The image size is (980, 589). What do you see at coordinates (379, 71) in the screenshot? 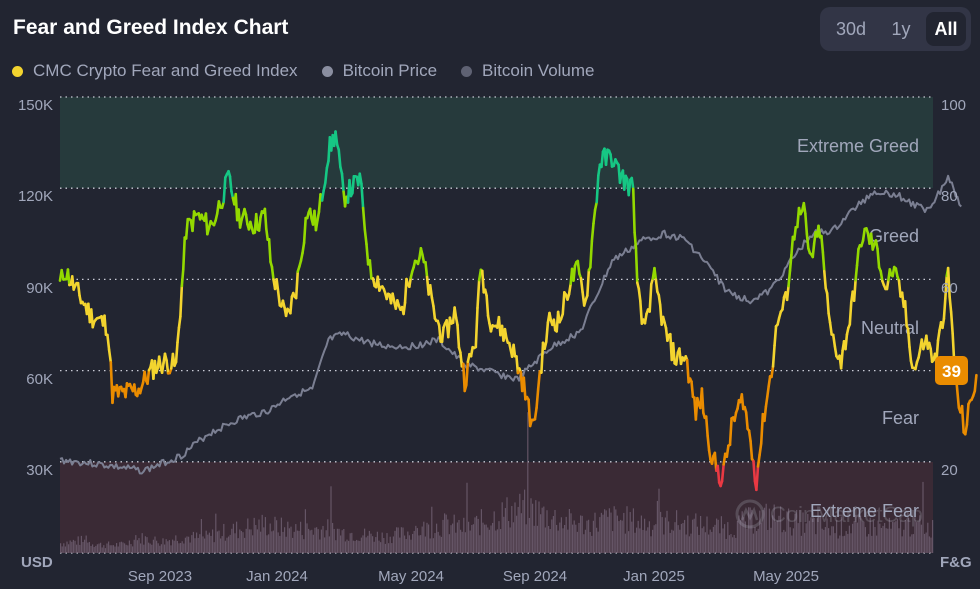
I see `legend-bitcoin-price: Bitcoin Price` at bounding box center [379, 71].